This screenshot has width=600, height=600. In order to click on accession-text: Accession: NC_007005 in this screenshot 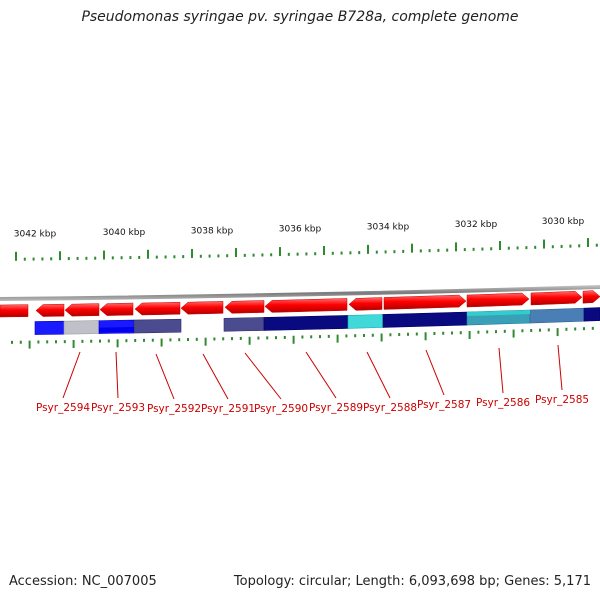, I will do `click(83, 581)`.